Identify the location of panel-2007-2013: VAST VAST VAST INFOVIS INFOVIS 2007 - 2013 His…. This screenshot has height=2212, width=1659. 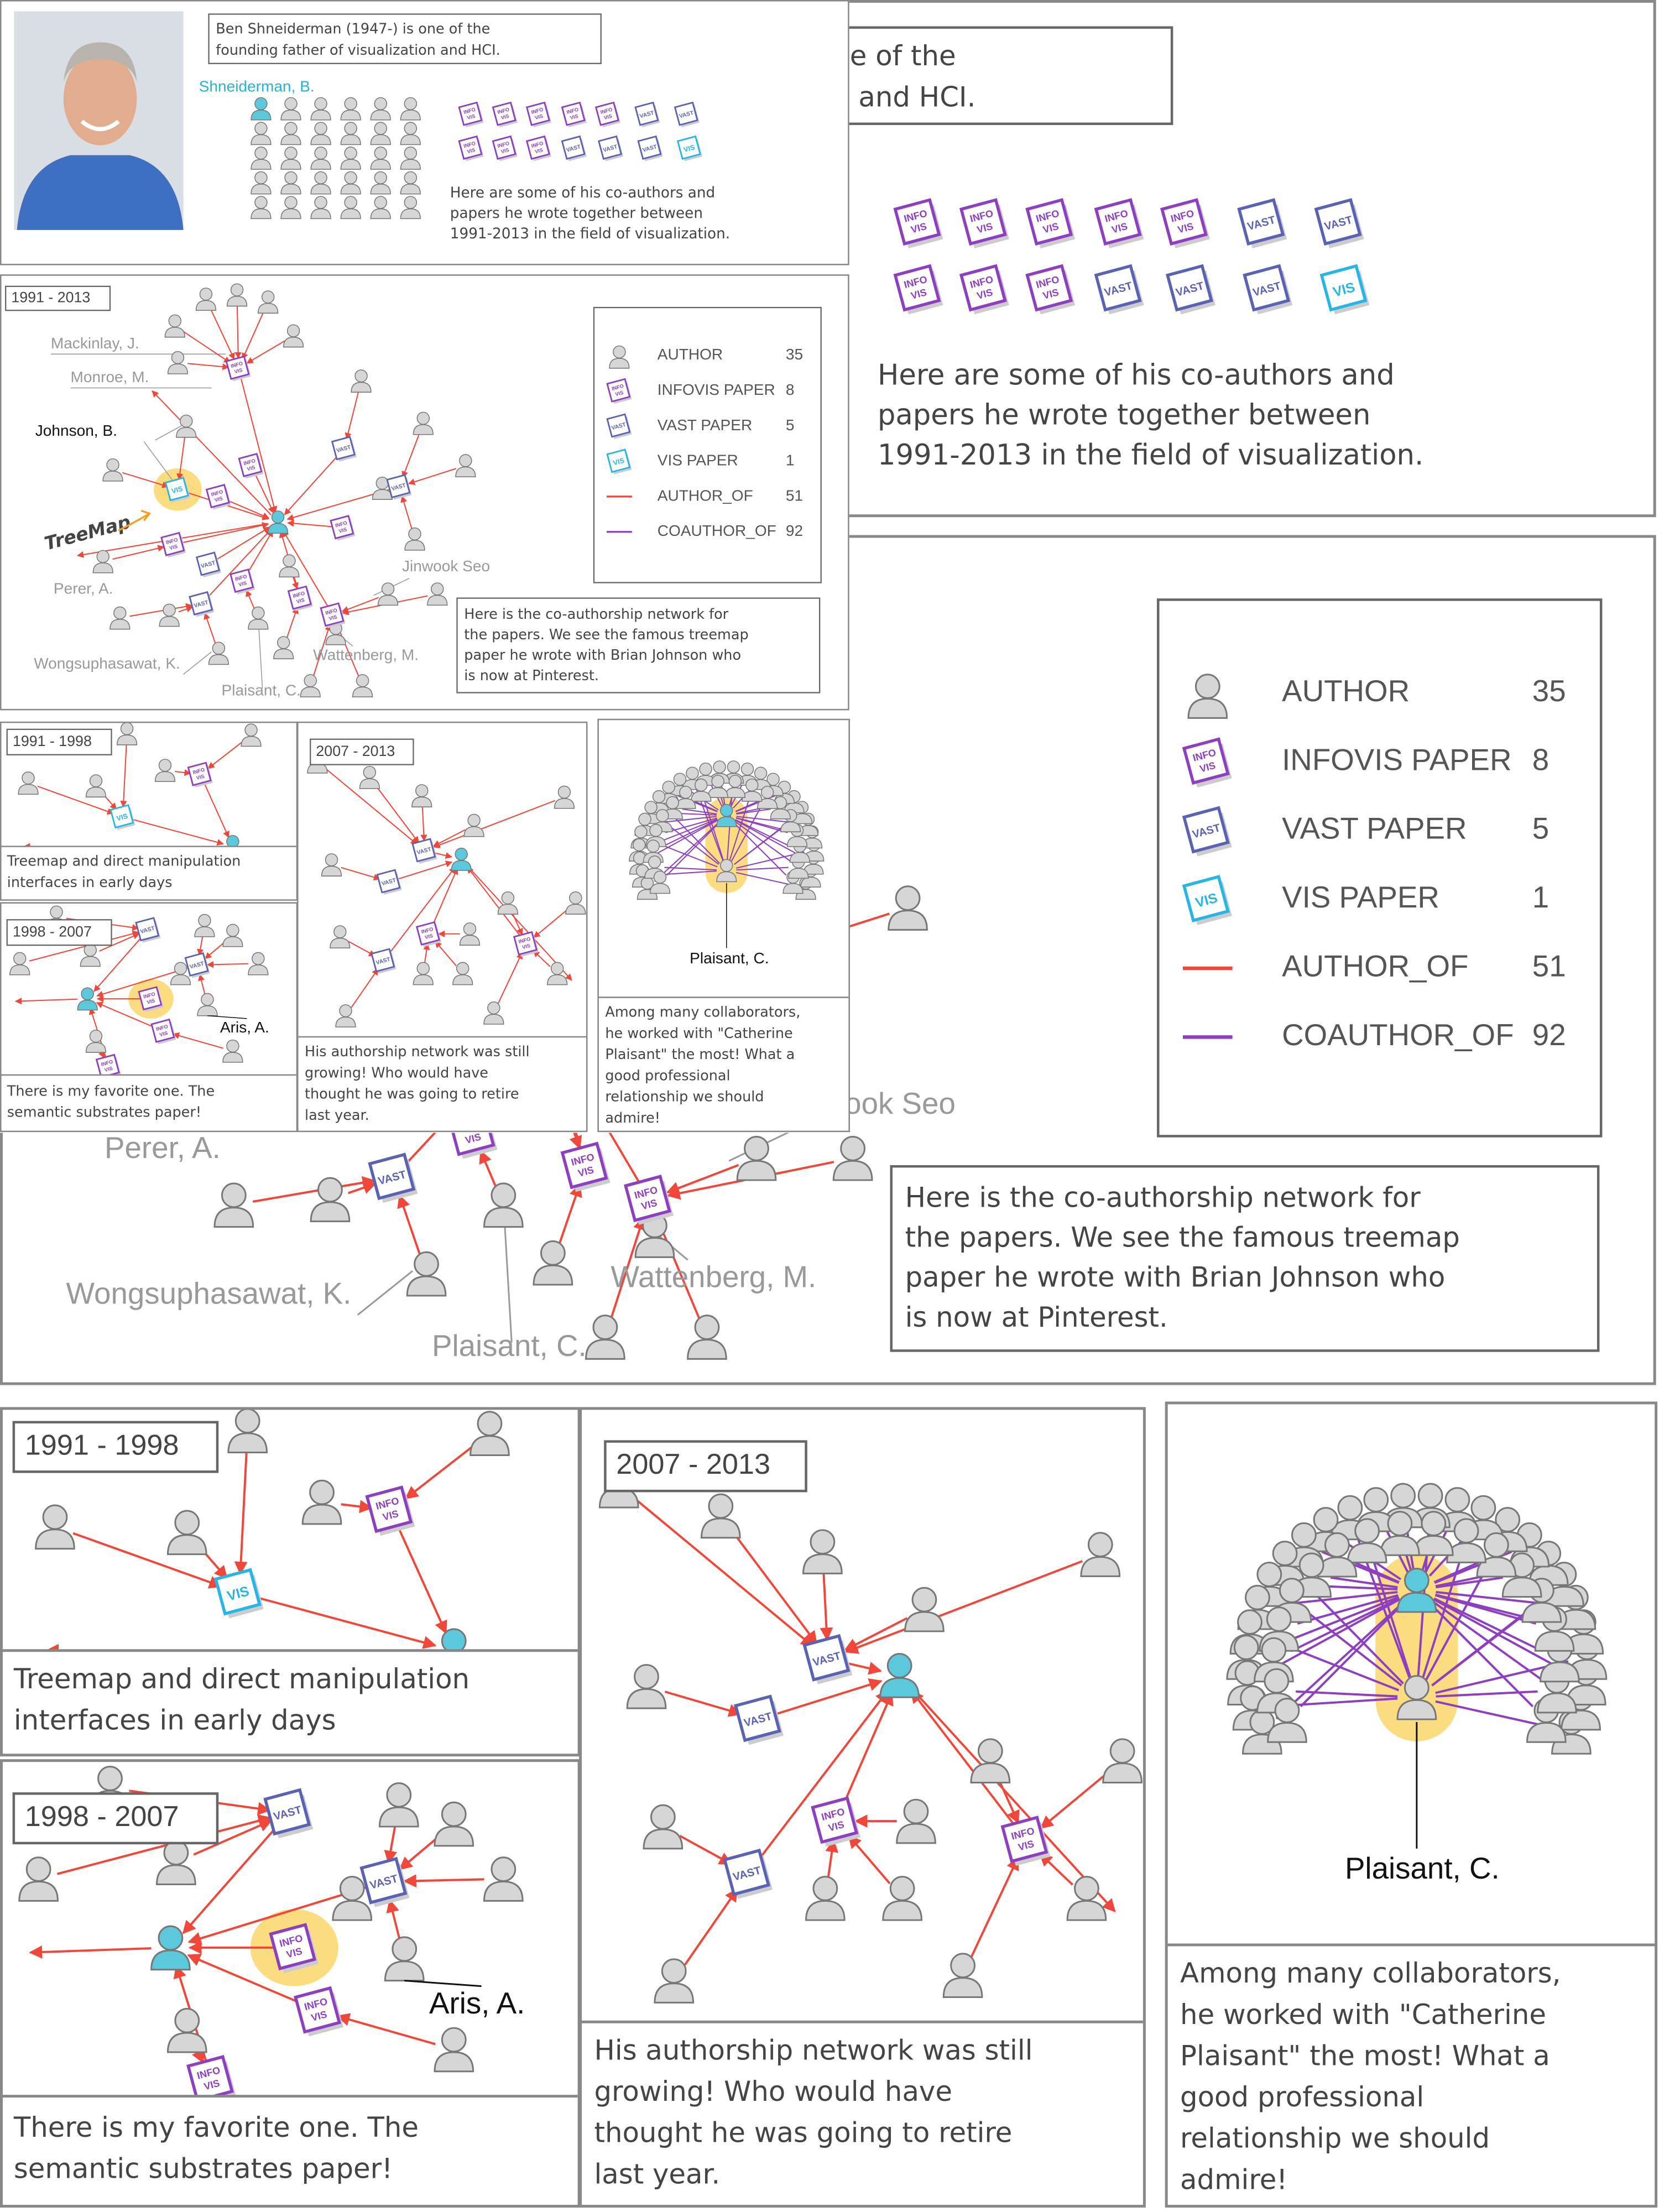
(863, 1808).